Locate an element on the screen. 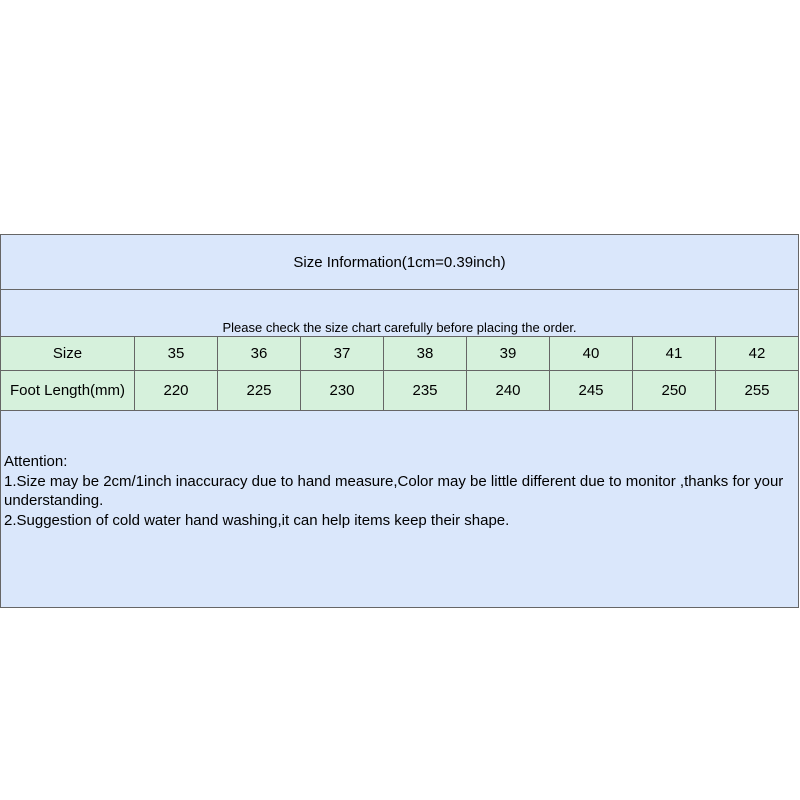 The image size is (800, 800). cell: 225 is located at coordinates (259, 390).